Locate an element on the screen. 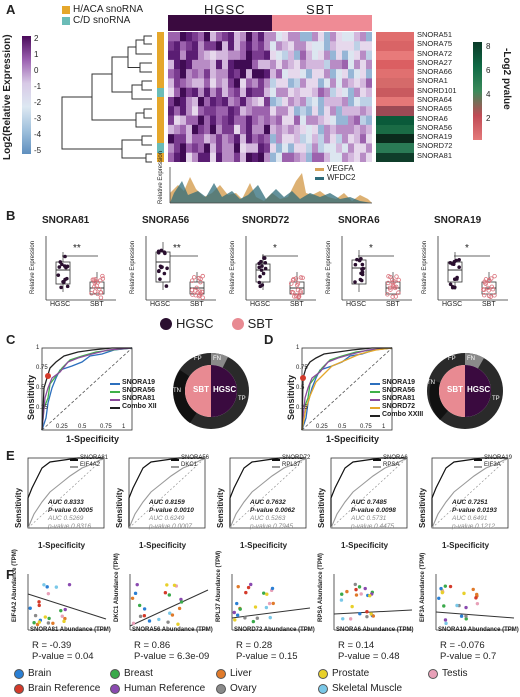 The width and height of the screenshot is (520, 697). scatter-ylabel: RPSA Abundance (TPM) is located at coordinates (321, 587).